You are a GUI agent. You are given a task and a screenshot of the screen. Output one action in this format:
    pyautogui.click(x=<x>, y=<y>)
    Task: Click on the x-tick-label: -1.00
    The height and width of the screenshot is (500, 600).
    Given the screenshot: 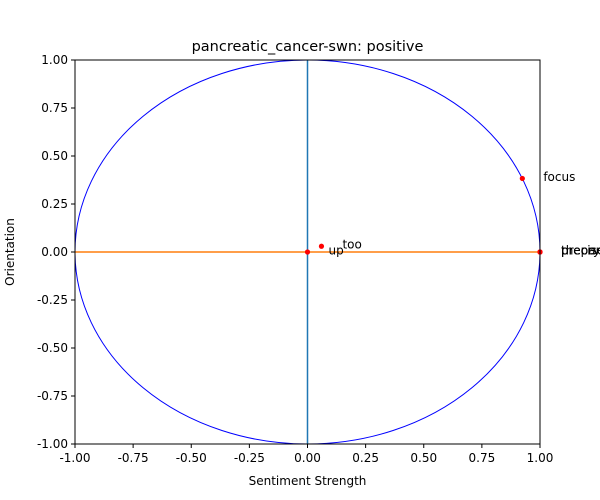 What is the action you would take?
    pyautogui.click(x=74, y=458)
    